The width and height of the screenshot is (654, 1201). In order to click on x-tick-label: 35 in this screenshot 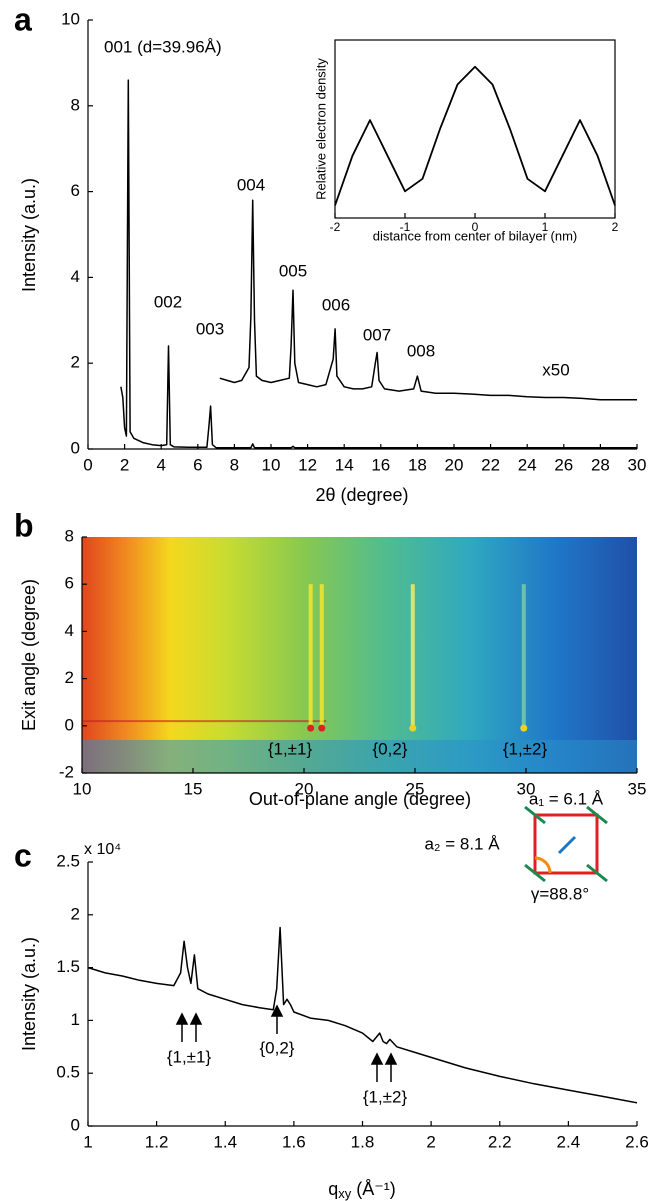, I will do `click(637, 788)`.